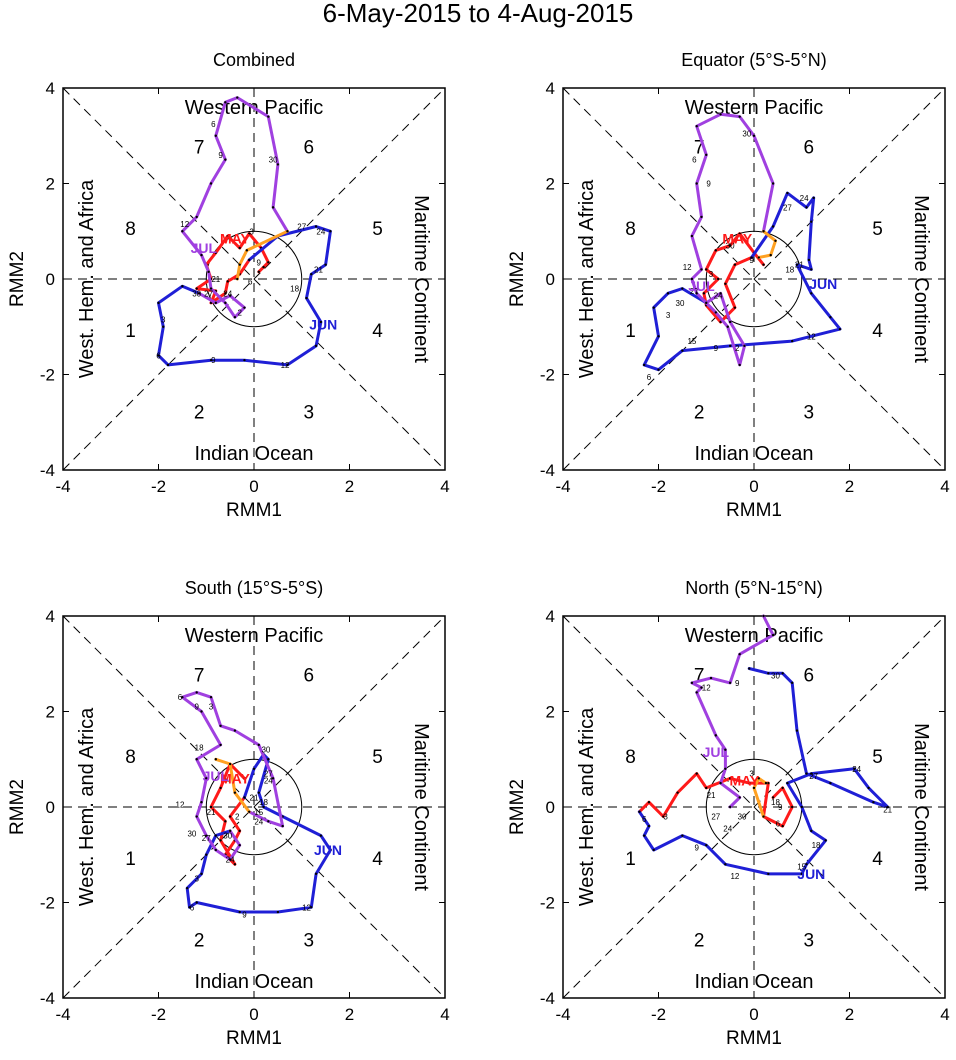 This screenshot has width=956, height=1060. Describe the element at coordinates (753, 60) in the screenshot. I see `panel-title: Equator (5°S-5°N)` at that location.